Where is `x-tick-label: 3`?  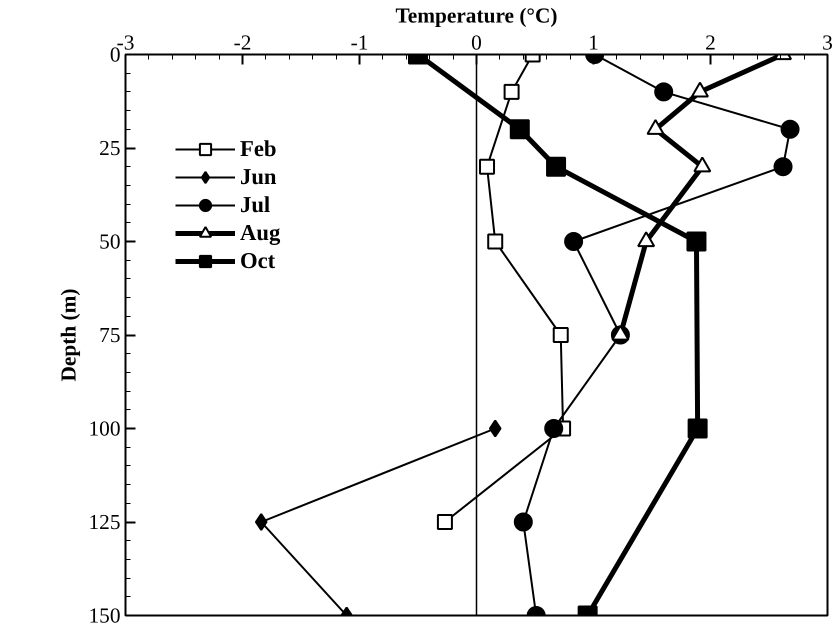
x-tick-label: 3 is located at coordinates (827, 42).